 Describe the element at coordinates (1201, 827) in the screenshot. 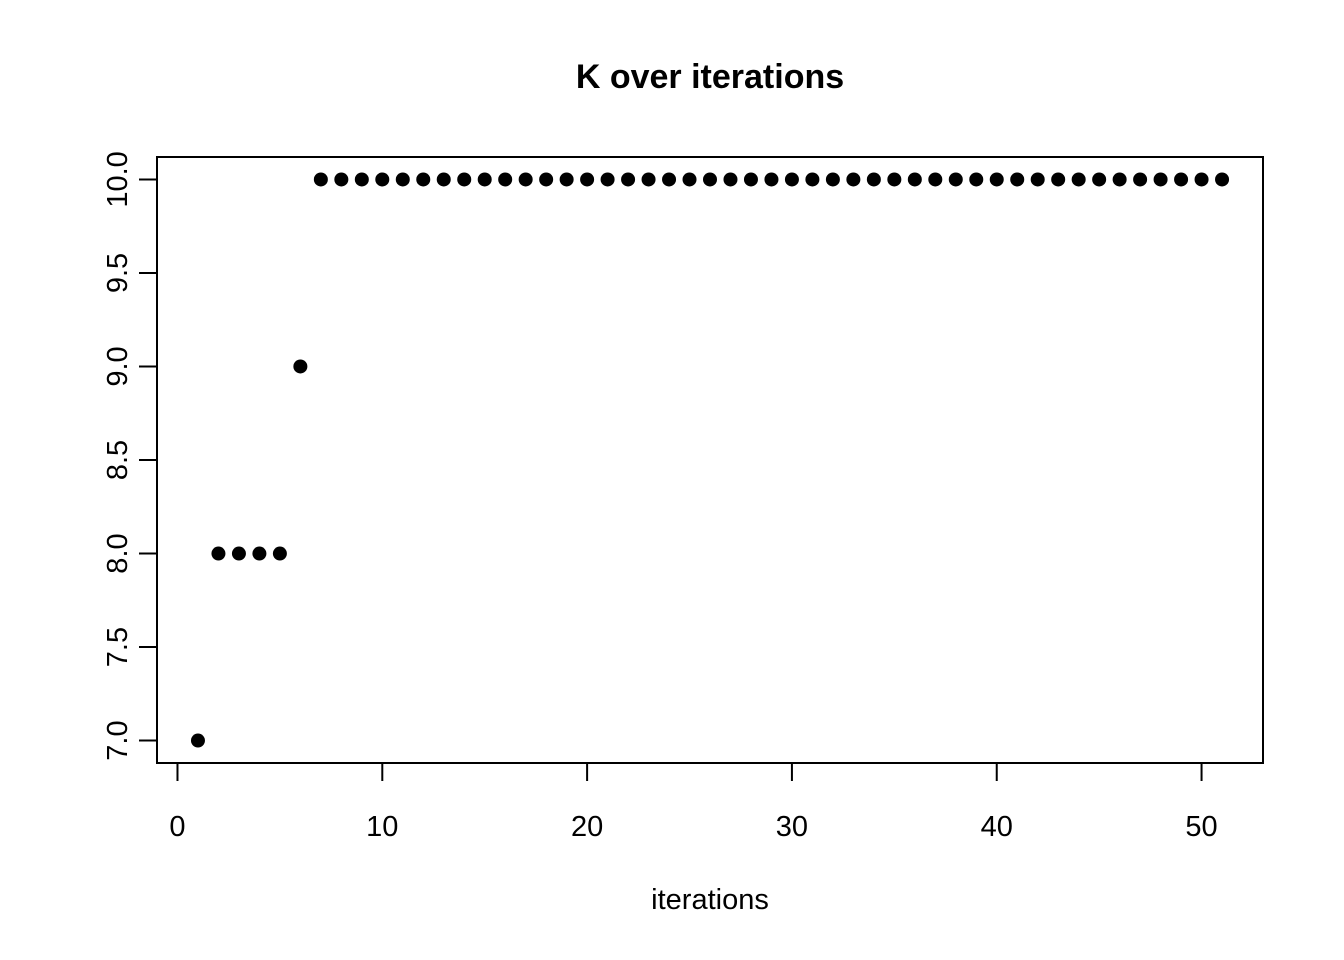

I see `x-tick-label: 50` at that location.